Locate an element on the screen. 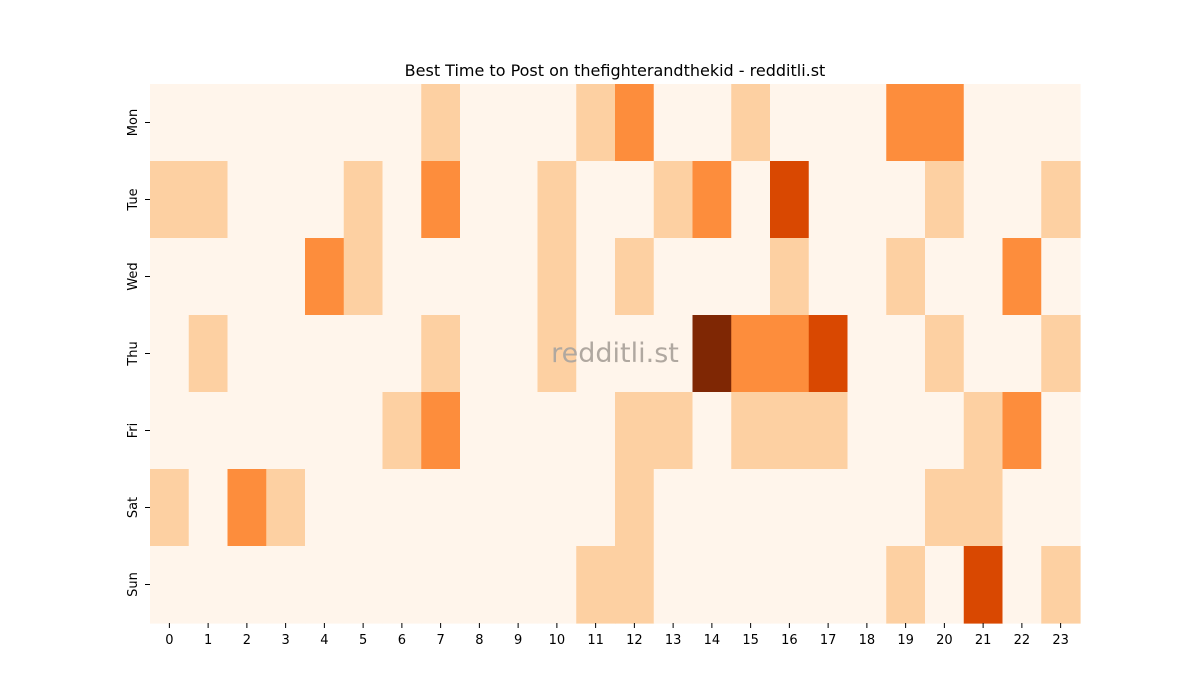 This screenshot has width=1200, height=700. y-tick-label: Tue is located at coordinates (133, 199).